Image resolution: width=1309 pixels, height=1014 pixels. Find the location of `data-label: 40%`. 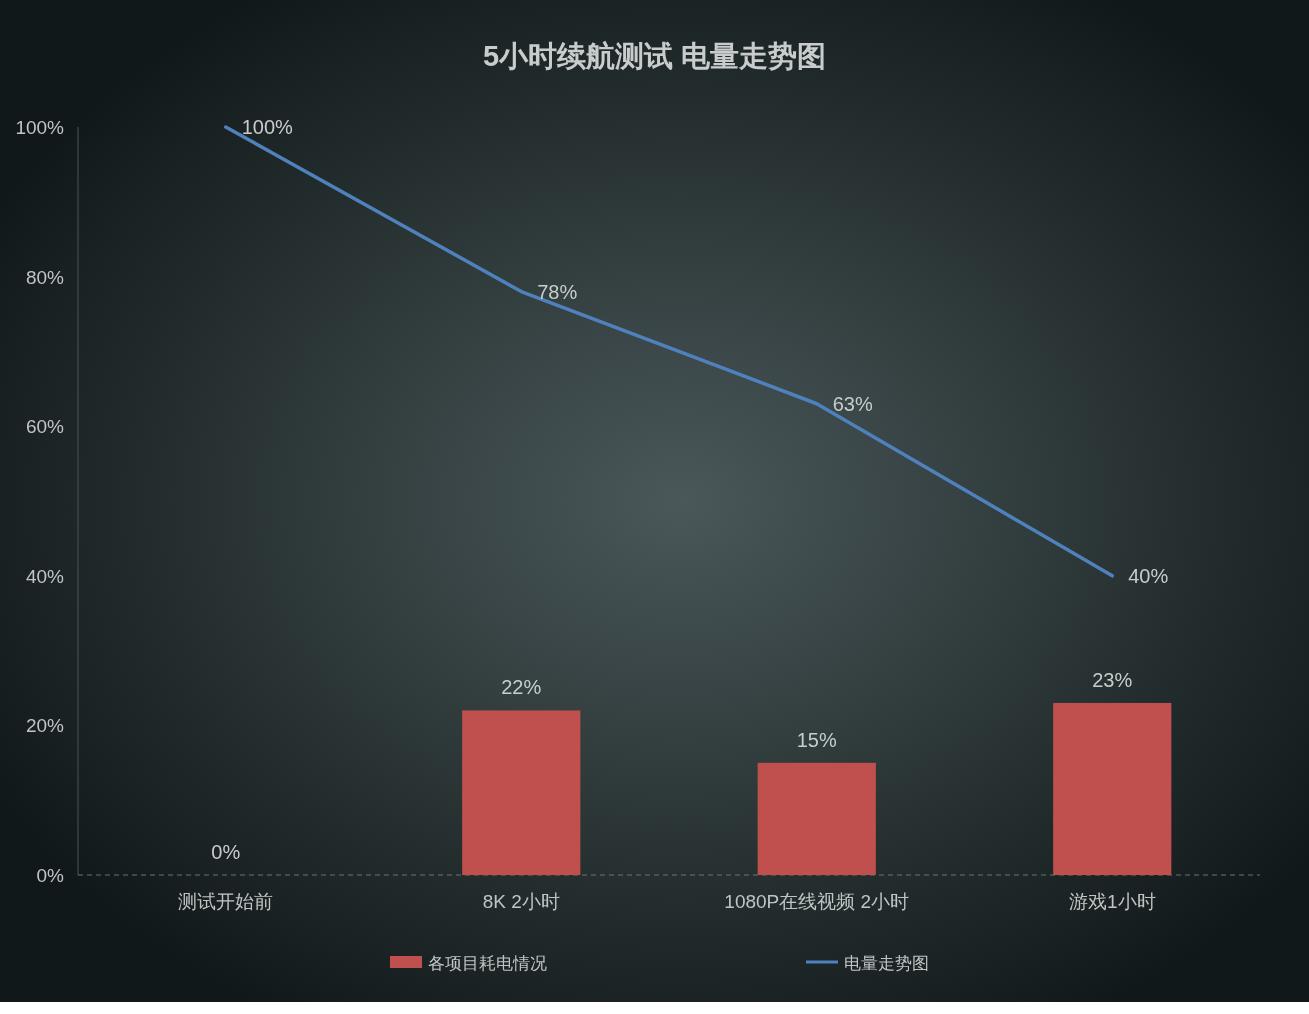

data-label: 40% is located at coordinates (1148, 575).